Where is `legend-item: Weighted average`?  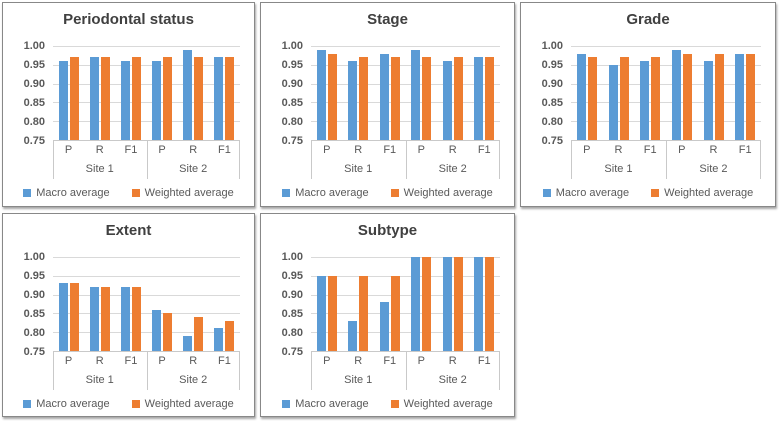 legend-item: Weighted average is located at coordinates (702, 193).